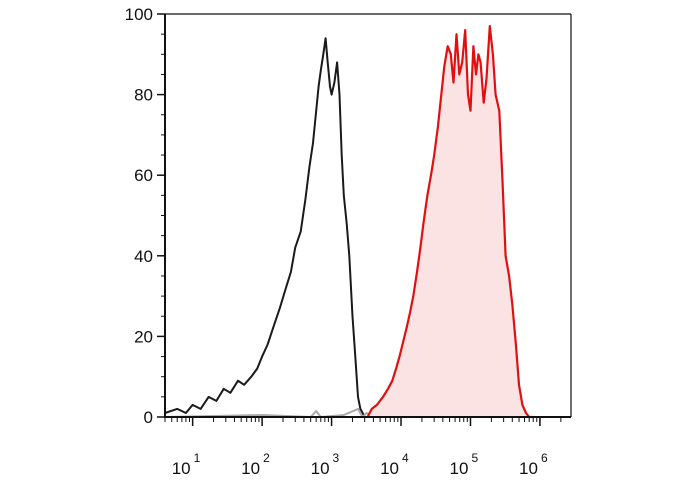 This screenshot has width=688, height=490. Describe the element at coordinates (143, 256) in the screenshot. I see `y-tick-label: 40` at that location.